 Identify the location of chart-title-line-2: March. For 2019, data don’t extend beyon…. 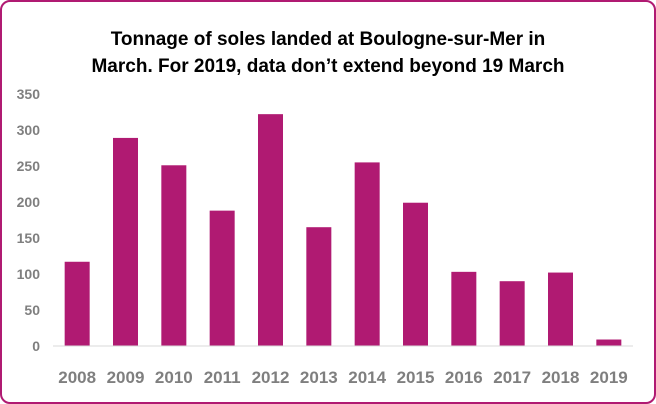
(328, 66).